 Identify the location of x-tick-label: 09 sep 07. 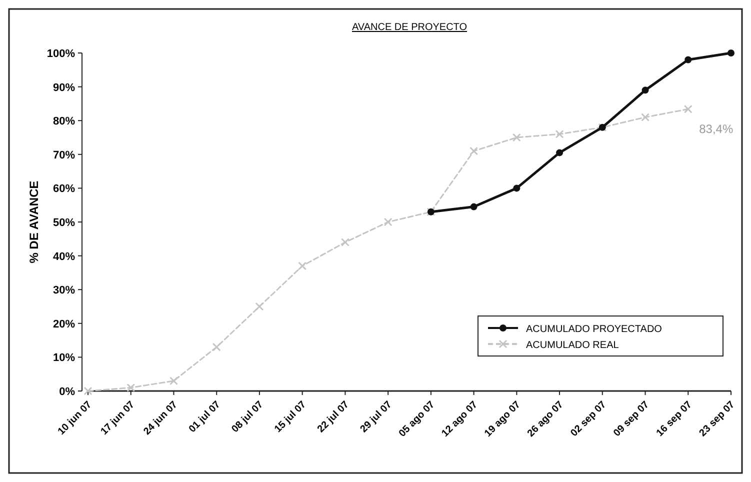
(632, 419).